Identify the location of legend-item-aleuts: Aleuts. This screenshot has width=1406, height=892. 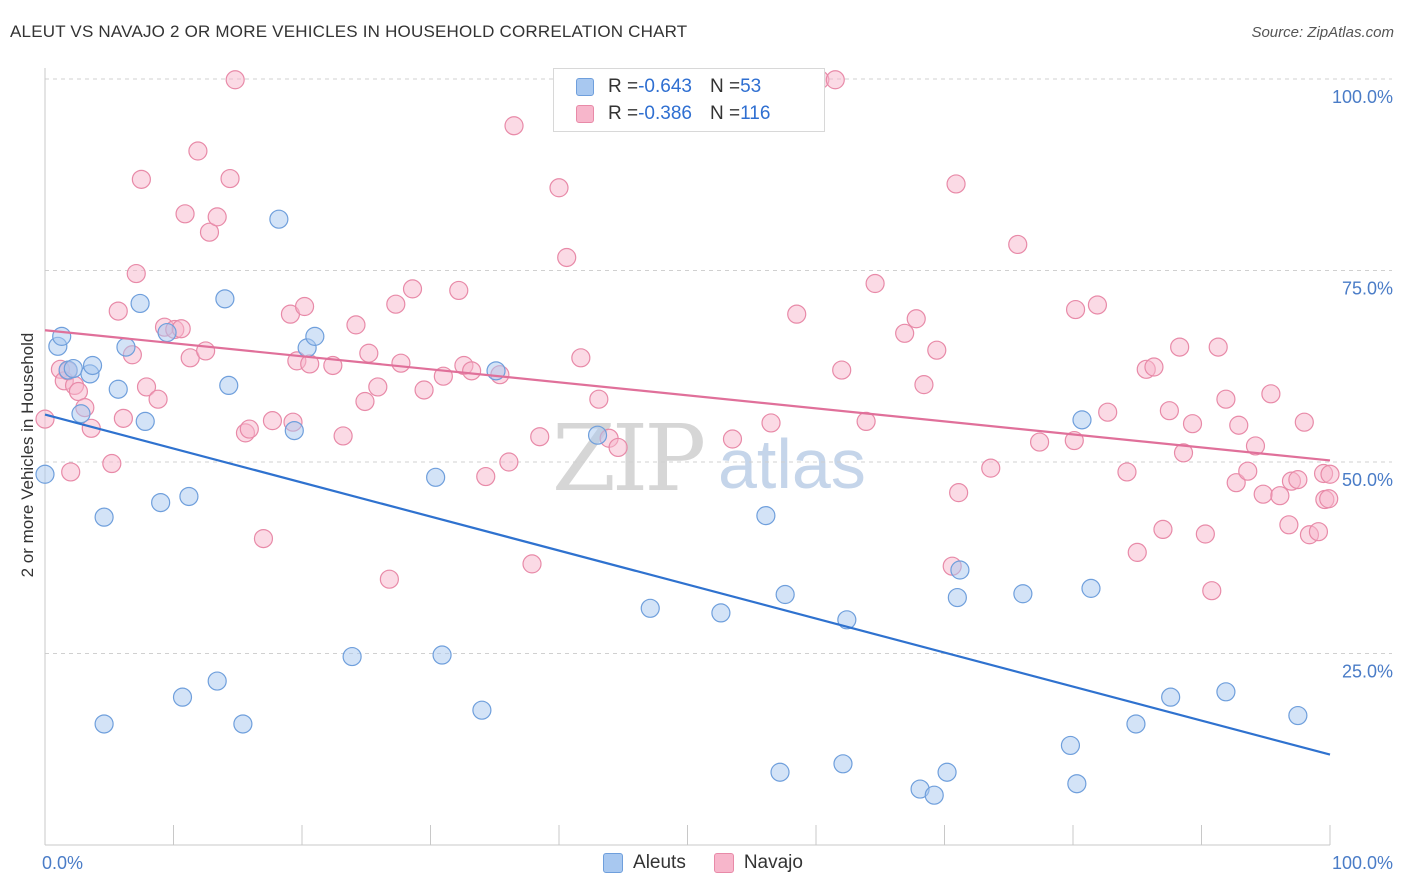
(644, 863).